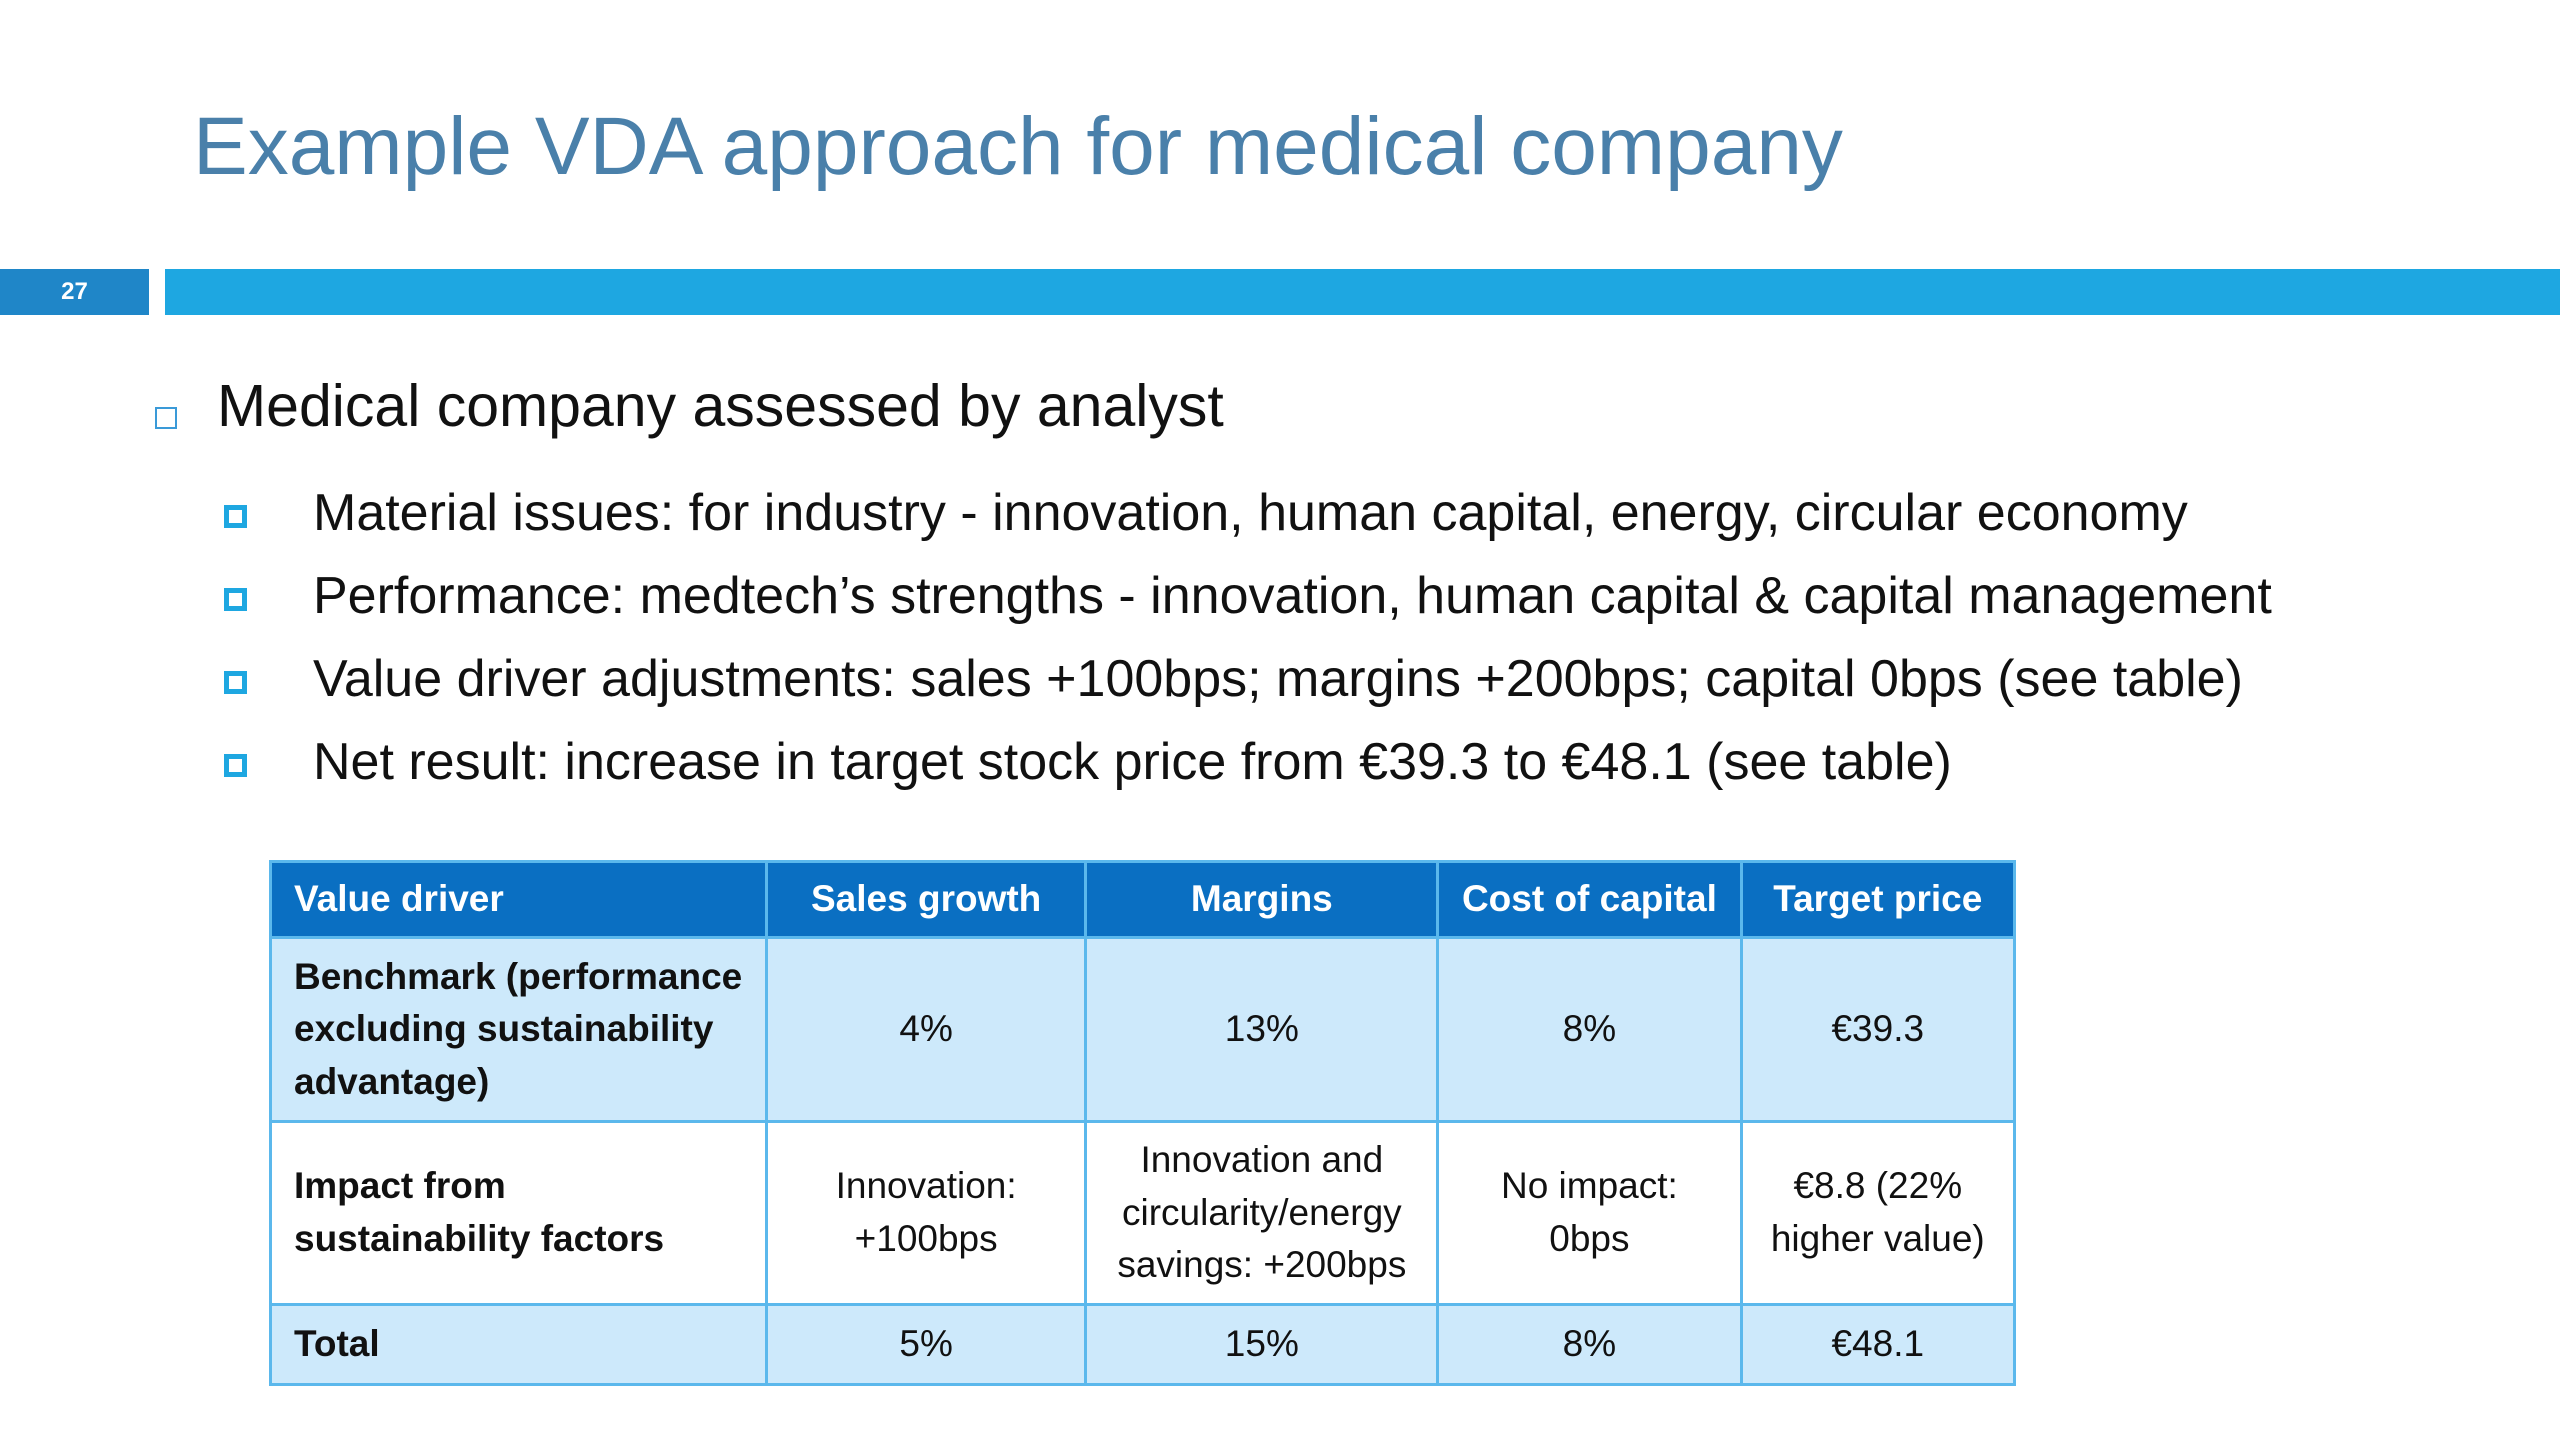 Image resolution: width=2560 pixels, height=1440 pixels. What do you see at coordinates (1878, 1344) in the screenshot?
I see `table-cell: €48.1` at bounding box center [1878, 1344].